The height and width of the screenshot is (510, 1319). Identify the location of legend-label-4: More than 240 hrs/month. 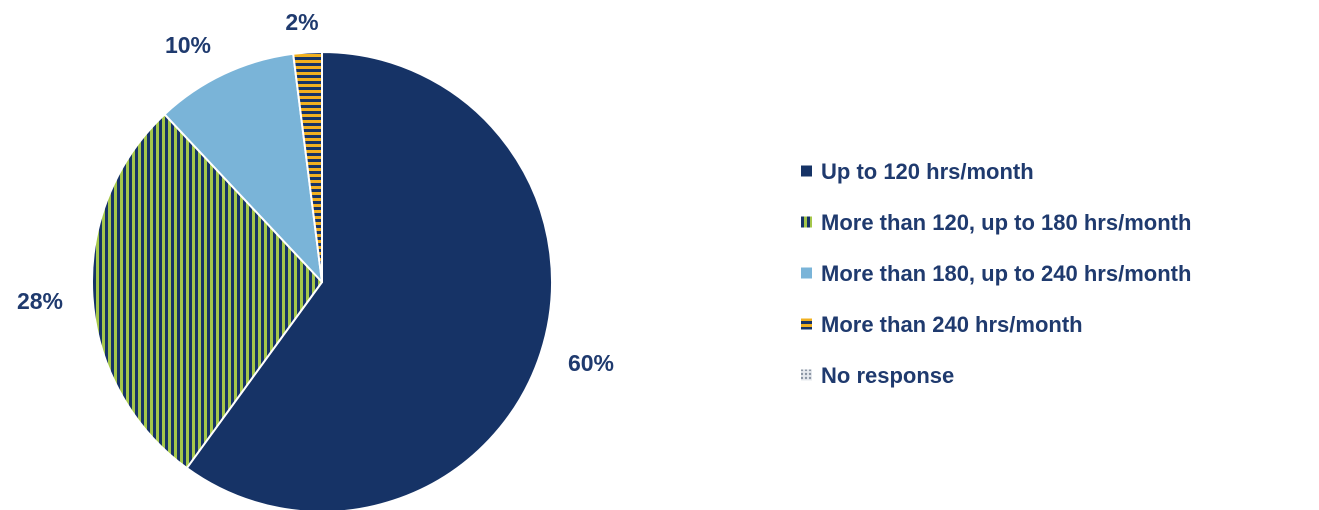
(952, 324).